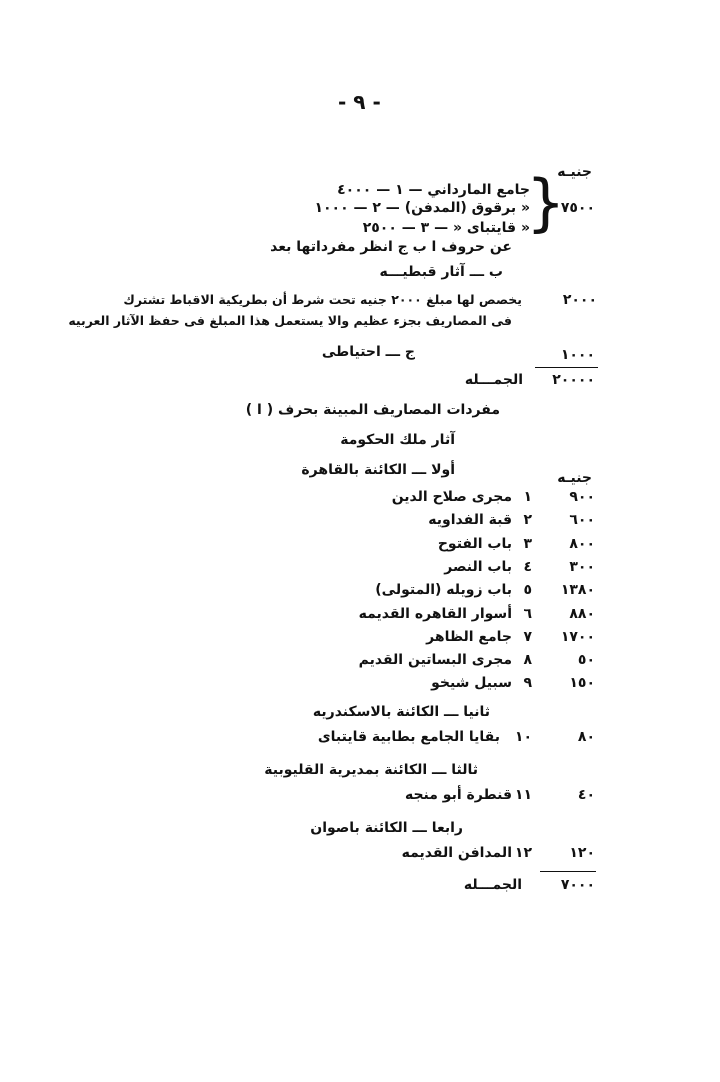  I want to click on total-amount: ٢٠٠٠٠, so click(573, 380).